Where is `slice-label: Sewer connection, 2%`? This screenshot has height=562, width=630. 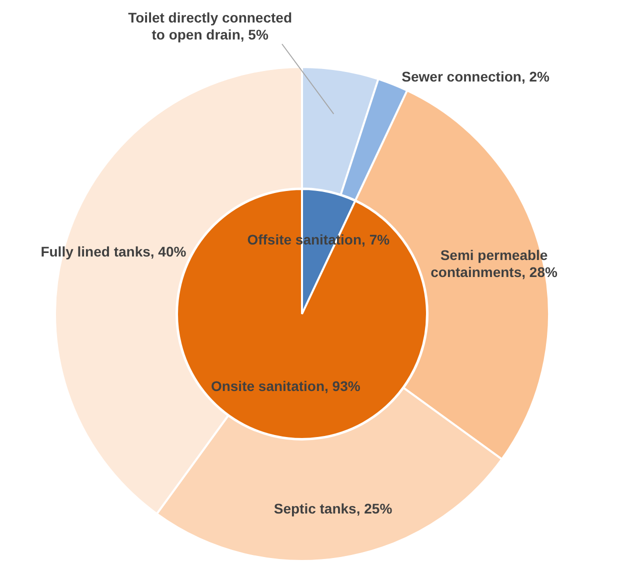 slice-label: Sewer connection, 2% is located at coordinates (476, 76).